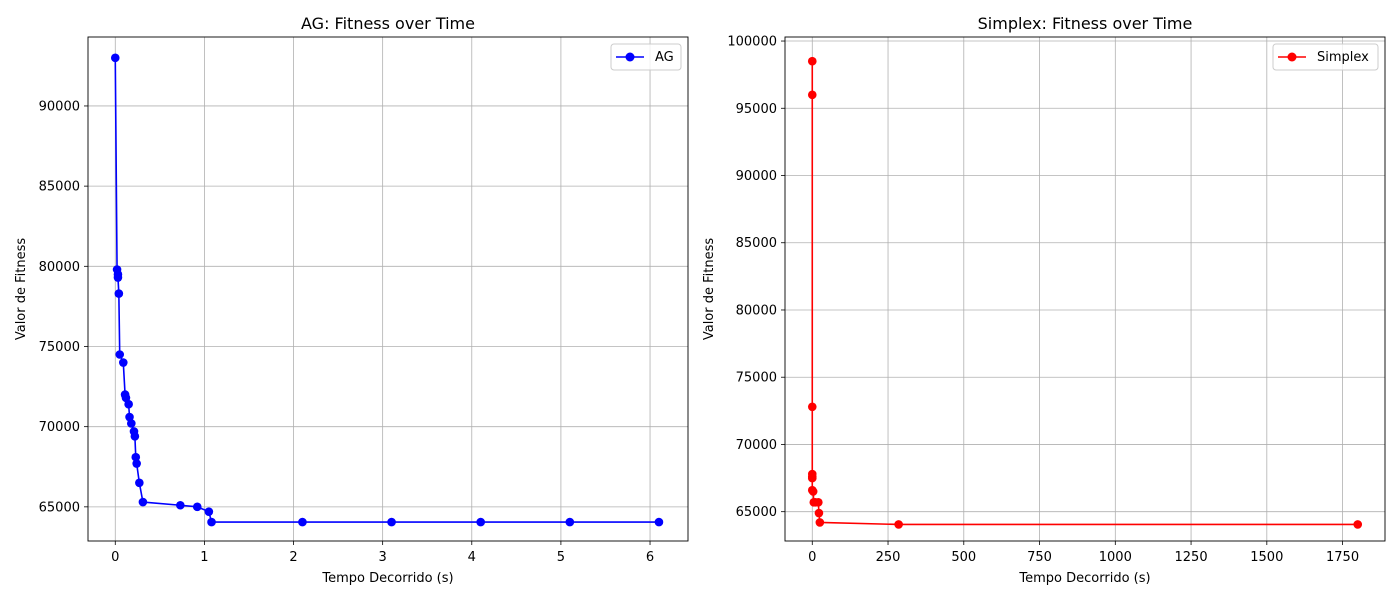 The image size is (1400, 600). Describe the element at coordinates (1191, 557) in the screenshot. I see `x-tick-label: 1250` at that location.